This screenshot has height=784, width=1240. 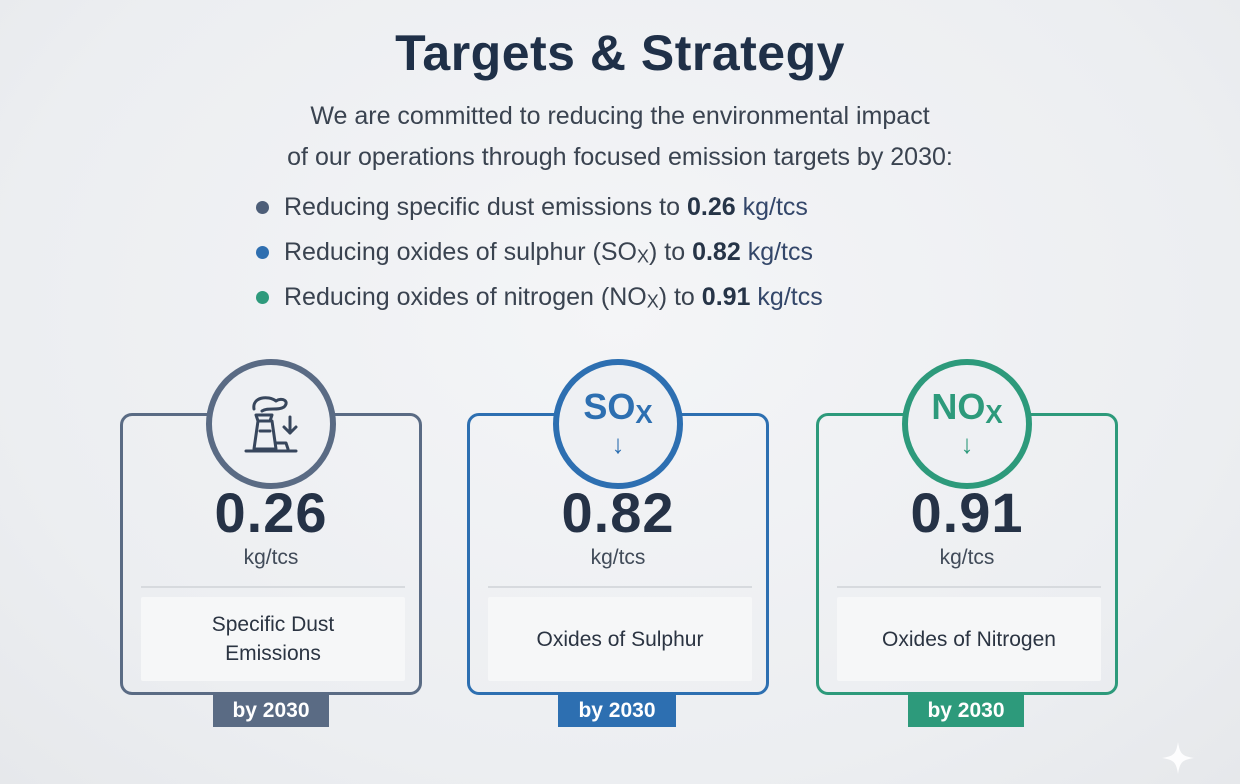 I want to click on bullet-text: Reducing oxides of nitrogen (, so click(x=447, y=297).